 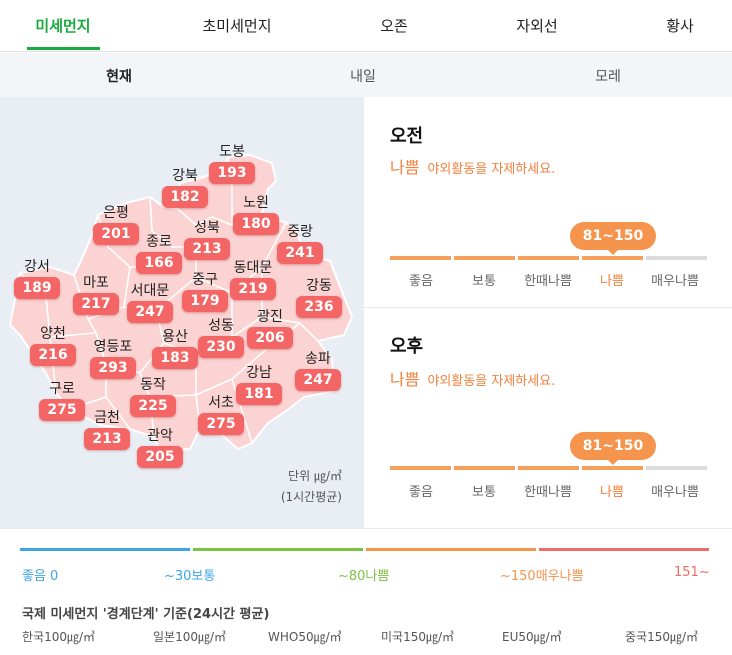 I want to click on day-tabs: 현재 내일 모레, so click(x=366, y=75).